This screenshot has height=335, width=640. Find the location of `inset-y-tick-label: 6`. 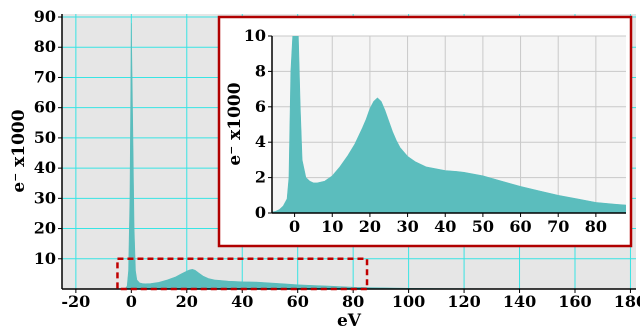

inset-y-tick-label: 6 is located at coordinates (260, 106).